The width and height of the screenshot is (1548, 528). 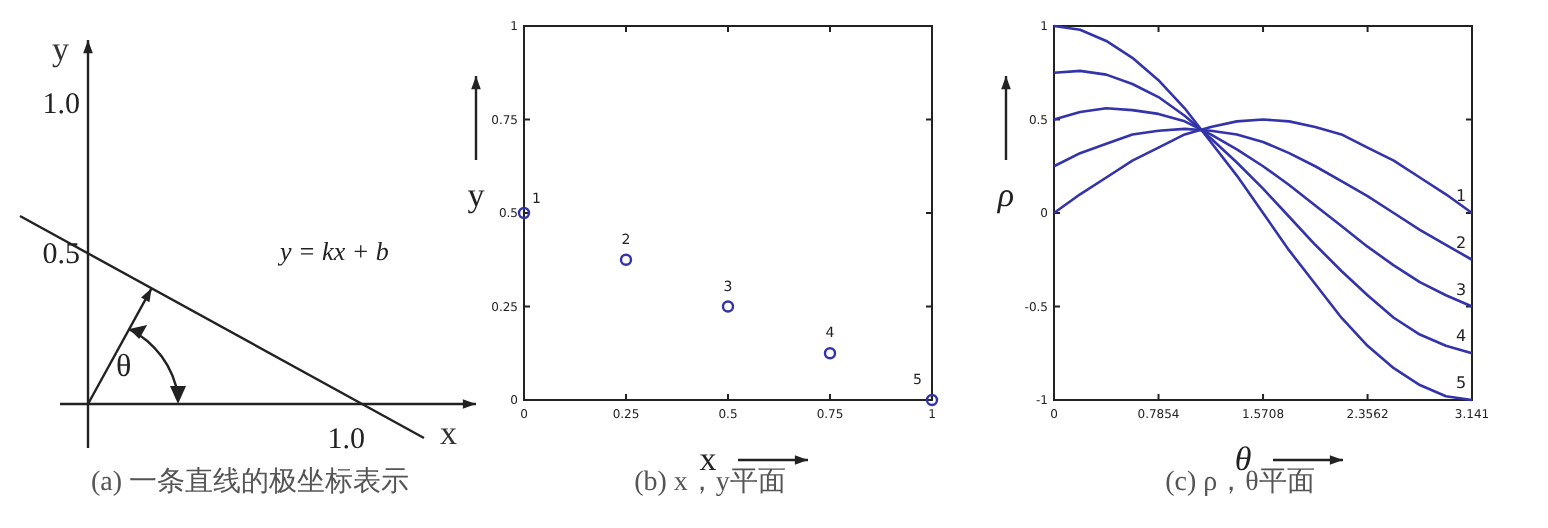 I want to click on y-axis-title: y, so click(x=476, y=195).